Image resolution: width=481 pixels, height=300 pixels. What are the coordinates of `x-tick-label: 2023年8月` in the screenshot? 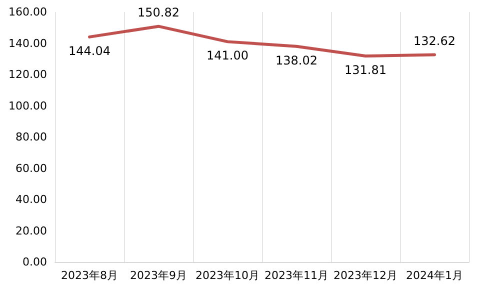 It's located at (89, 275).